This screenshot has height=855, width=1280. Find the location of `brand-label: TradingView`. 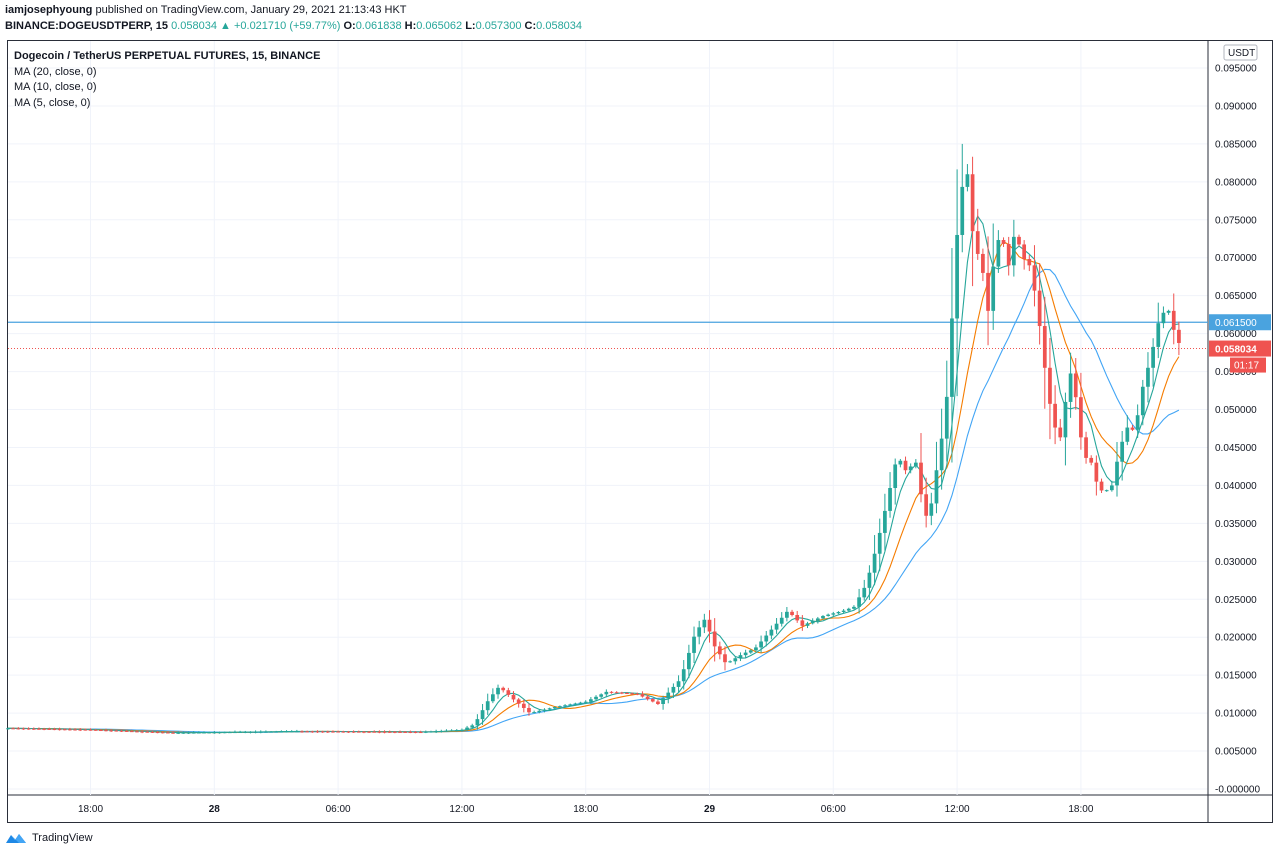

brand-label: TradingView is located at coordinates (62, 838).